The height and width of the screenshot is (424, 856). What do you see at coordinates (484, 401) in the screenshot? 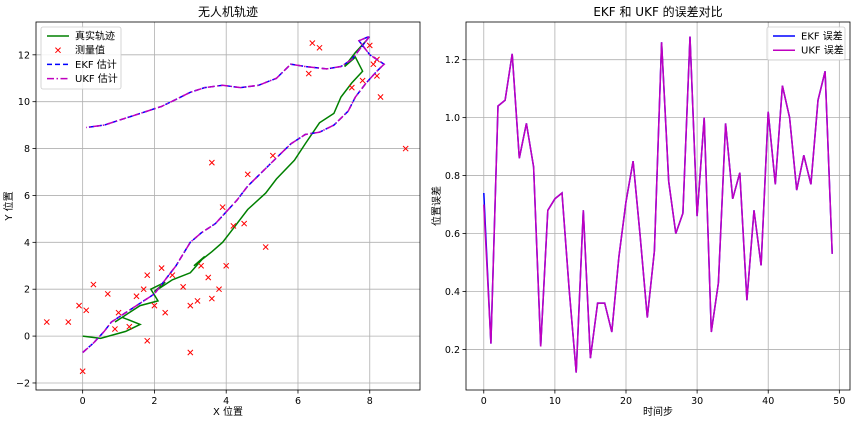
I see `error-xtick-label: 0` at bounding box center [484, 401].